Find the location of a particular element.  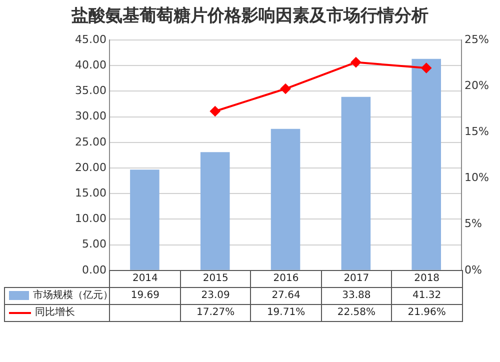

y-tick-label: 45.00 is located at coordinates (90, 39).